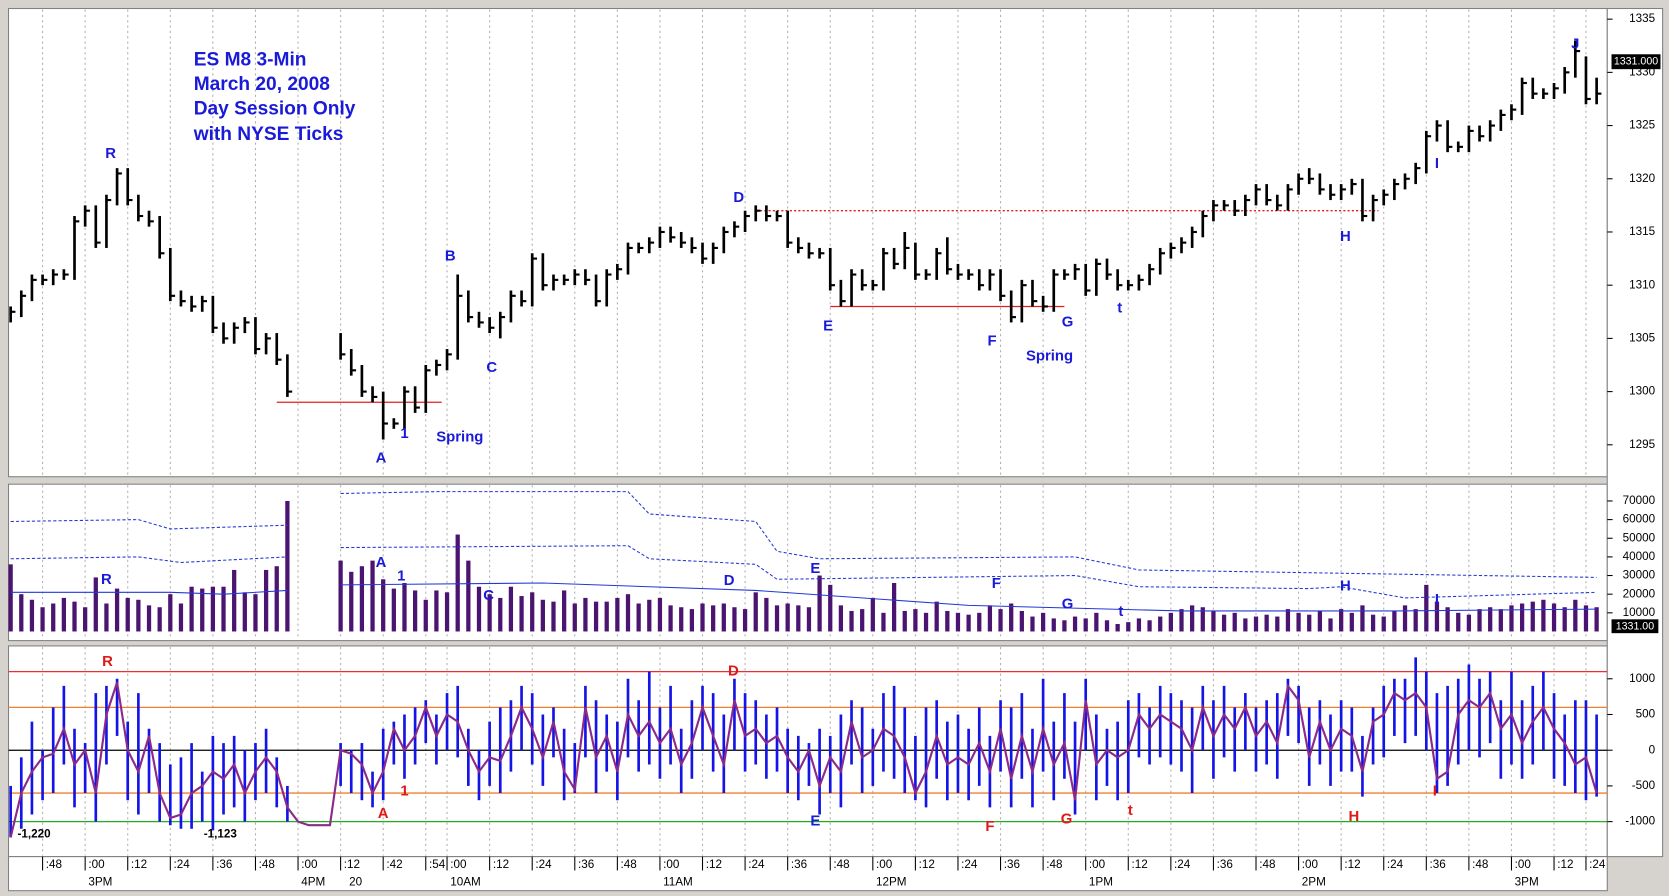 This screenshot has width=1669, height=896. Describe the element at coordinates (488, 596) in the screenshot. I see `annotation: C` at that location.